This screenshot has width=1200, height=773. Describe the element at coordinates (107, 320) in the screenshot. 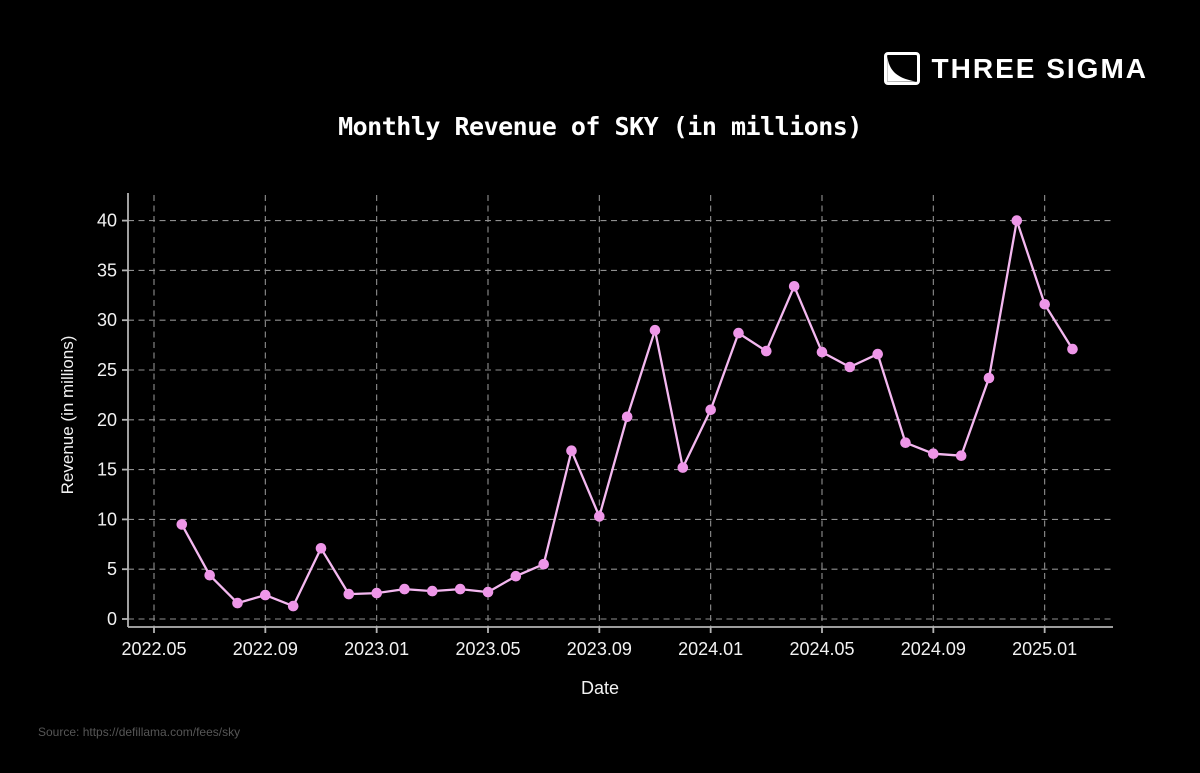

I see `y-tick-label: 30` at that location.